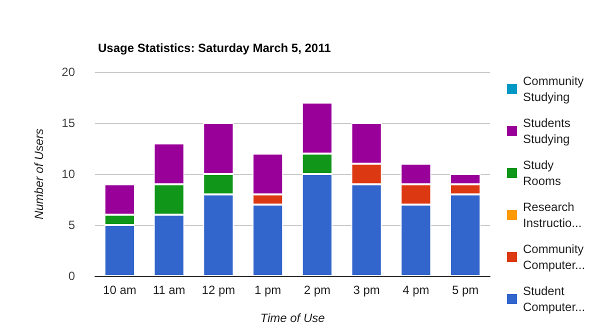 The width and height of the screenshot is (590, 332). Describe the element at coordinates (416, 290) in the screenshot. I see `x-tick-label: 4 pm` at that location.